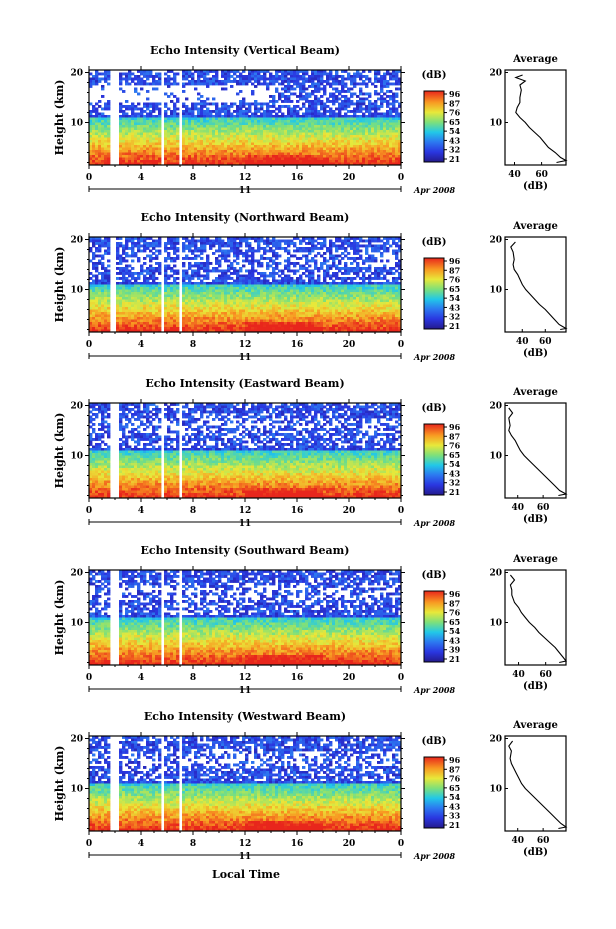 This screenshot has width=616, height=929. What do you see at coordinates (245, 50) in the screenshot?
I see `chart-title: Echo Intensity (Vertical Beam)` at bounding box center [245, 50].